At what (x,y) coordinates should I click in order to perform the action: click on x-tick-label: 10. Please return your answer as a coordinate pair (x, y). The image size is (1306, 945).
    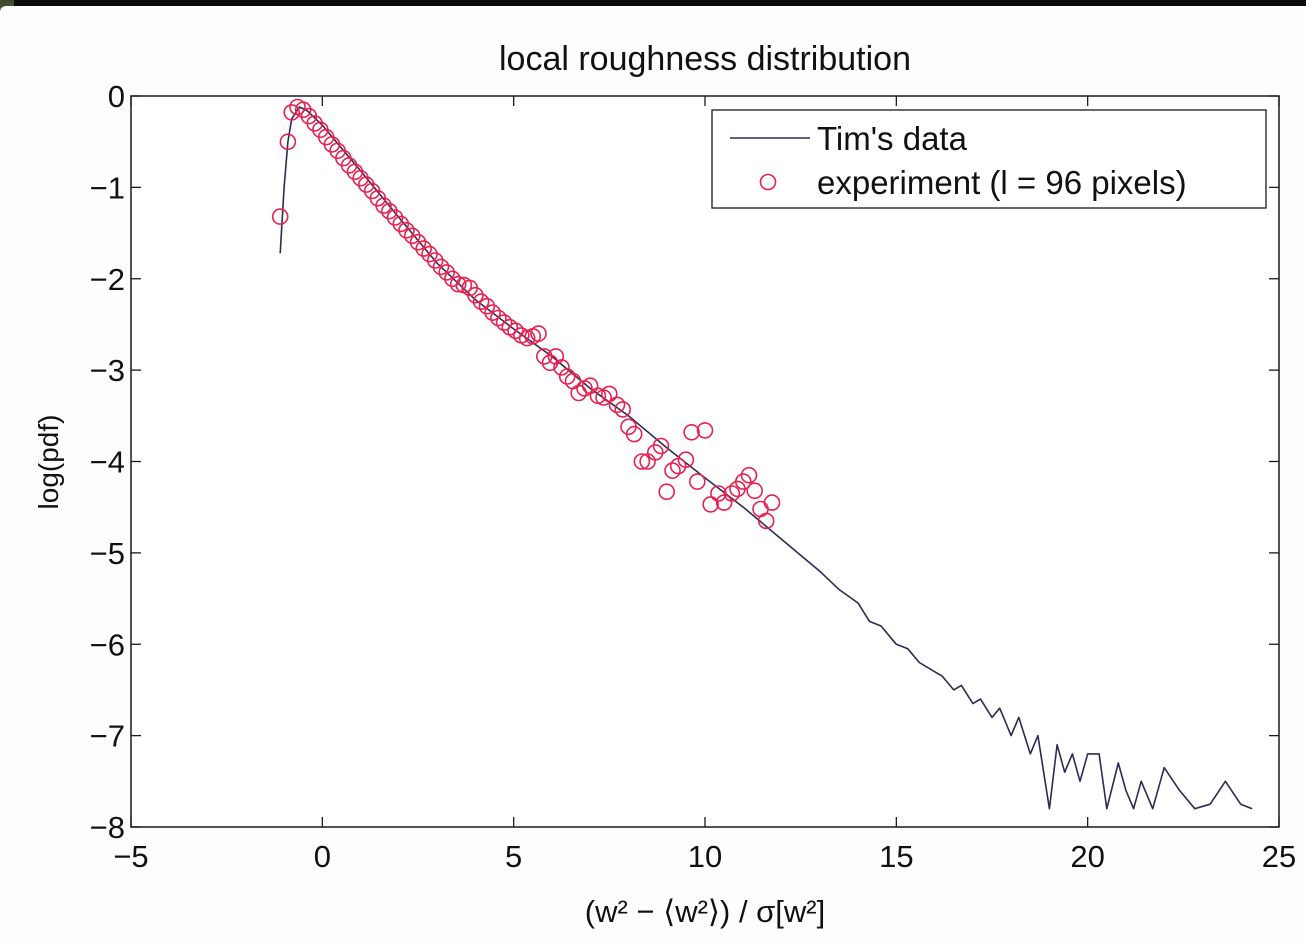
    Looking at the image, I should click on (705, 856).